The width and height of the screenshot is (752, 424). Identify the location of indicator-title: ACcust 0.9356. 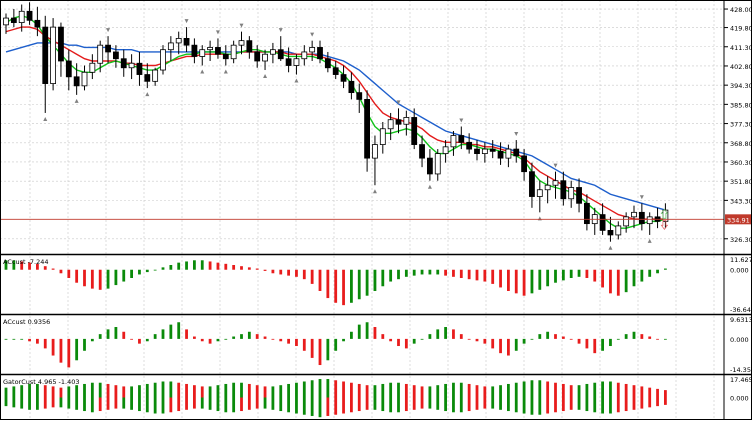
(26, 322).